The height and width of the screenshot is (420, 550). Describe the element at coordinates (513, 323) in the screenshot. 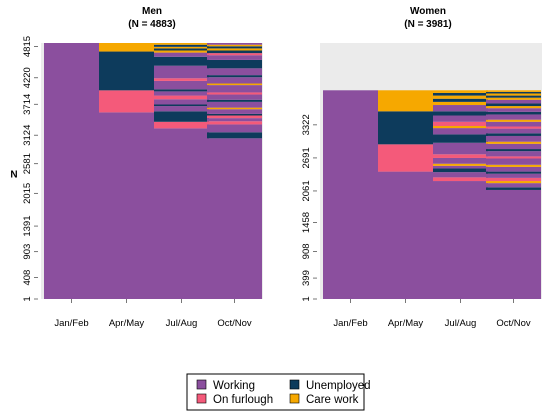

I see `women-x-tick-label-oct-nov: Oct/Nov` at that location.